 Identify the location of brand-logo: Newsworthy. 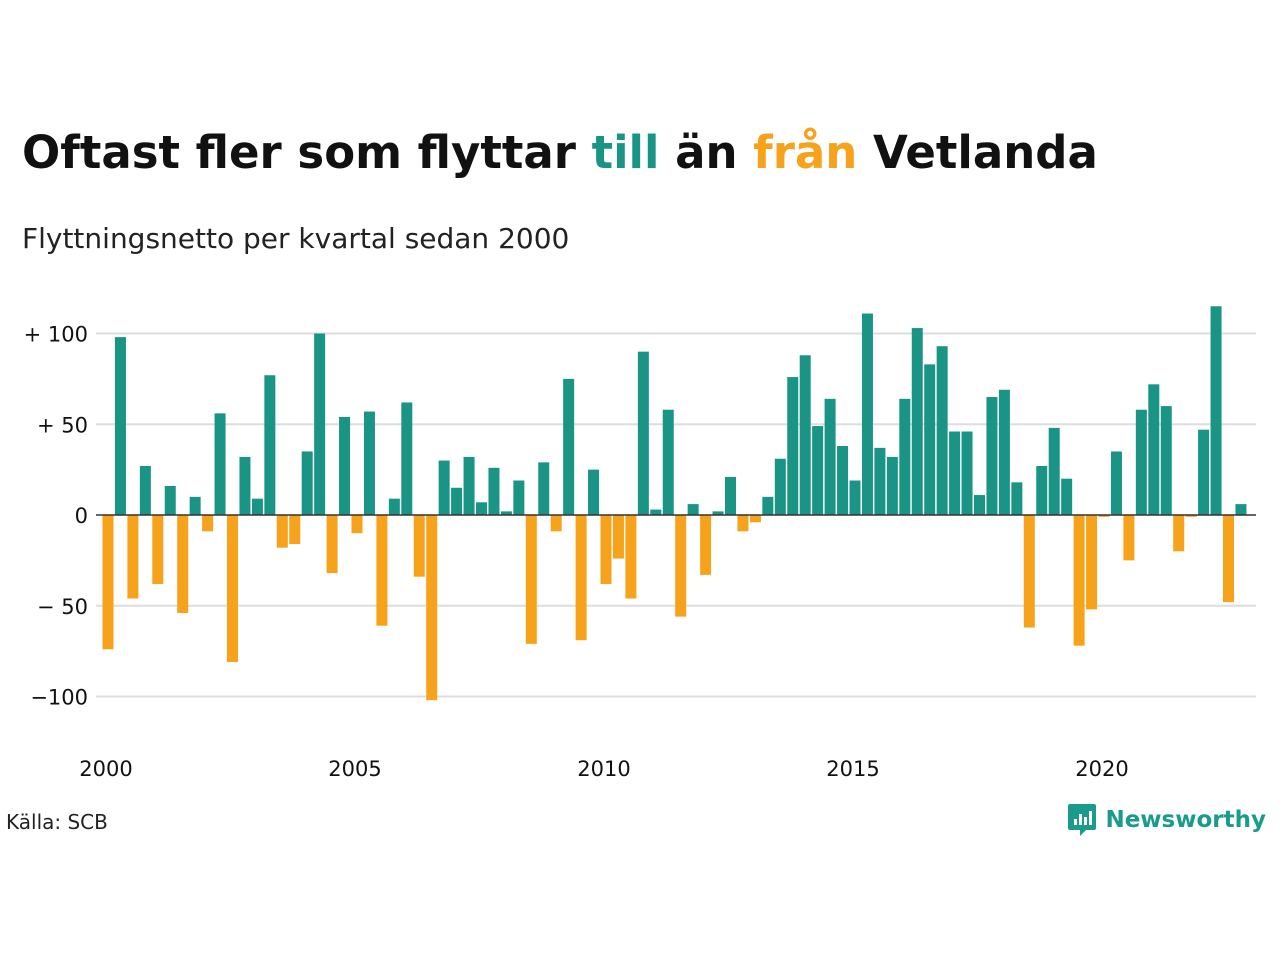
(1166, 820).